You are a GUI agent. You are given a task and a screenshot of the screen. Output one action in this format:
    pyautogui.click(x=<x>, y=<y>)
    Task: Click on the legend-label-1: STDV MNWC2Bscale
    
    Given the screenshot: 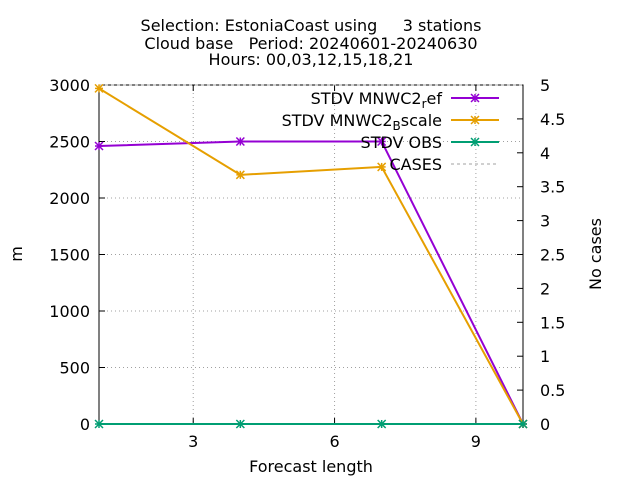 What is the action you would take?
    pyautogui.click(x=362, y=122)
    